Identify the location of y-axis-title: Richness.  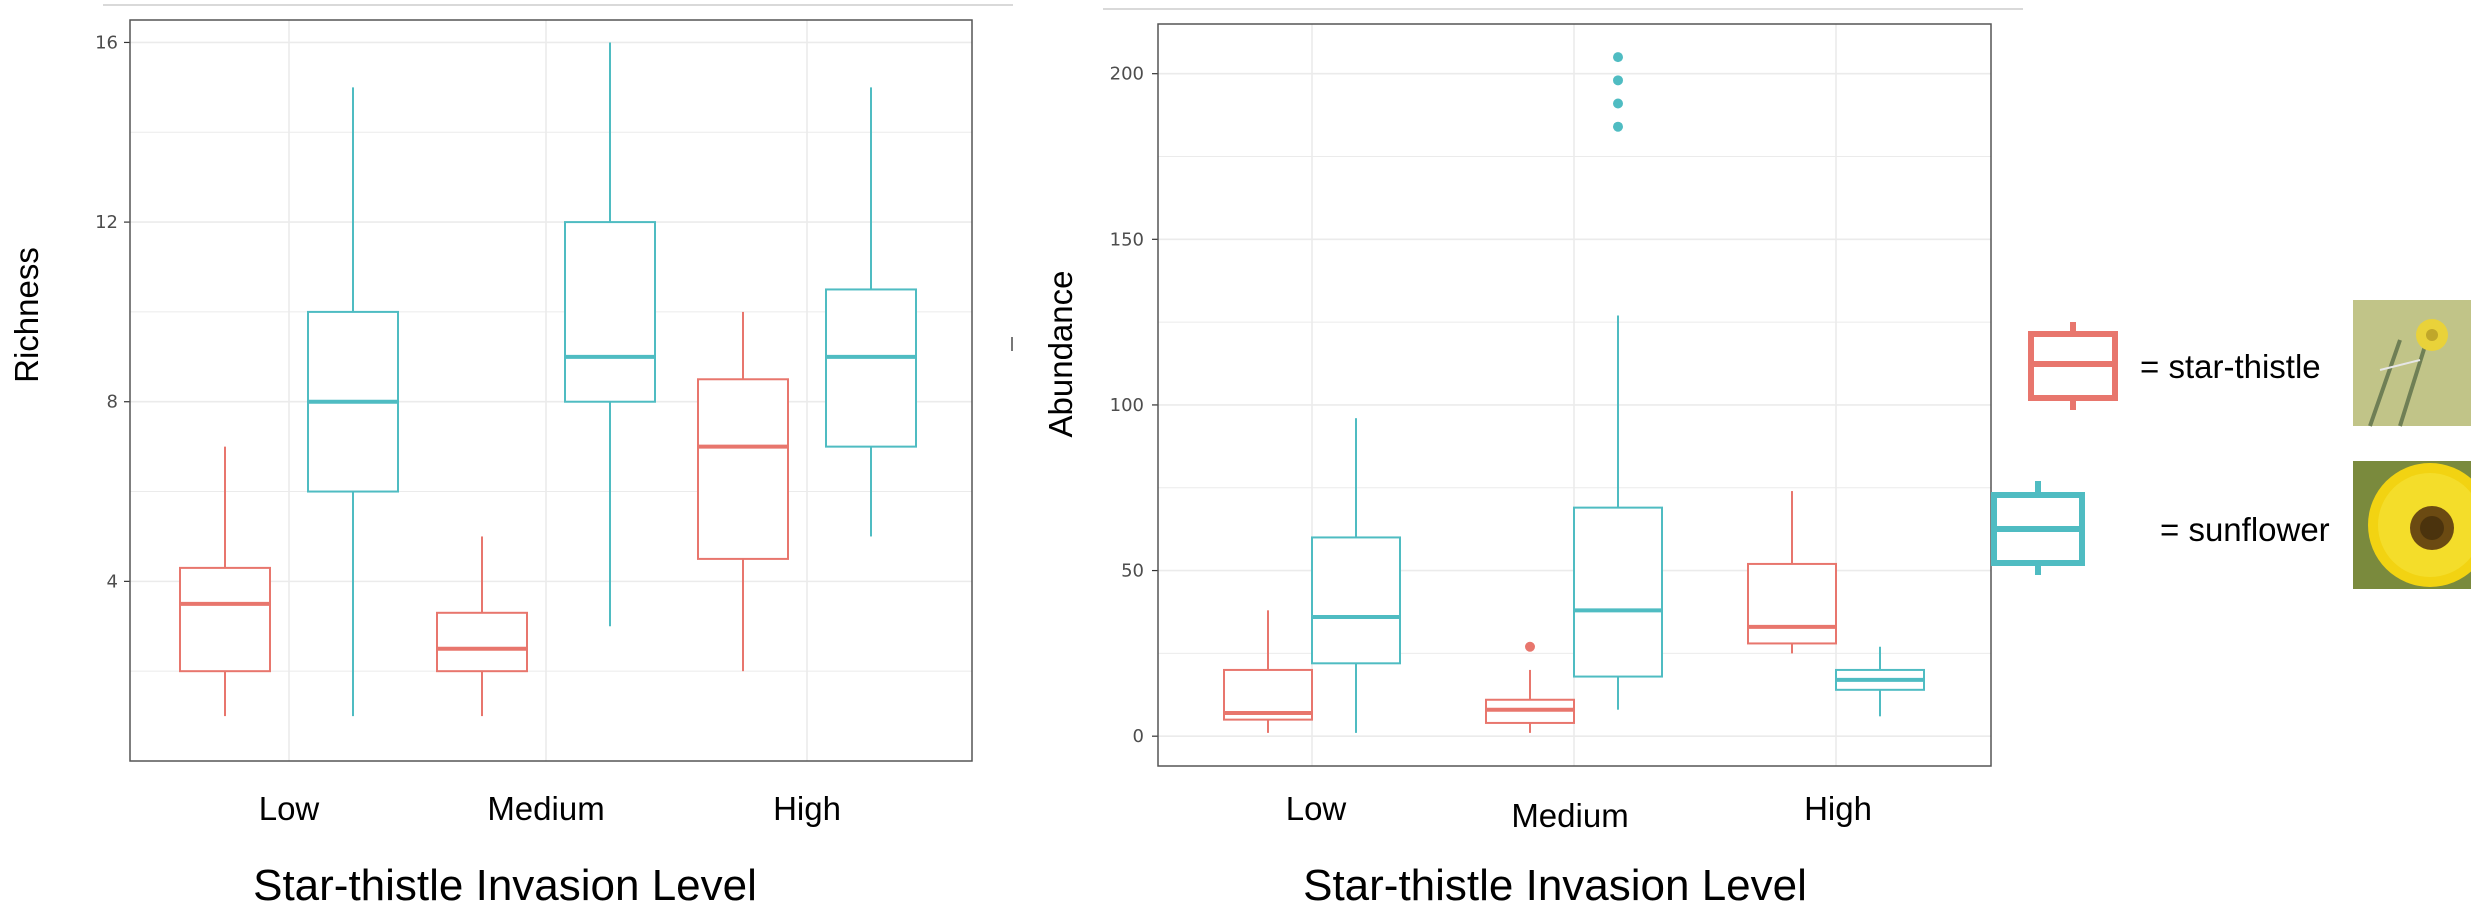
(26, 315).